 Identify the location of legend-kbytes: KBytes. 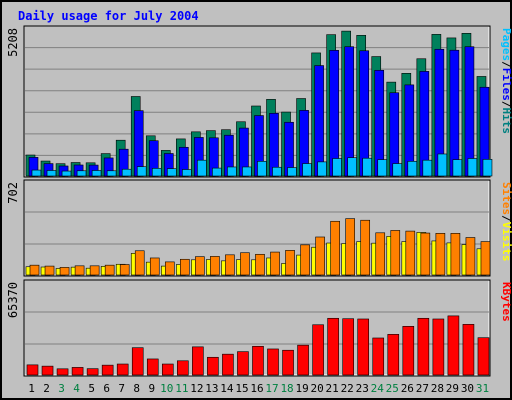
(506, 302).